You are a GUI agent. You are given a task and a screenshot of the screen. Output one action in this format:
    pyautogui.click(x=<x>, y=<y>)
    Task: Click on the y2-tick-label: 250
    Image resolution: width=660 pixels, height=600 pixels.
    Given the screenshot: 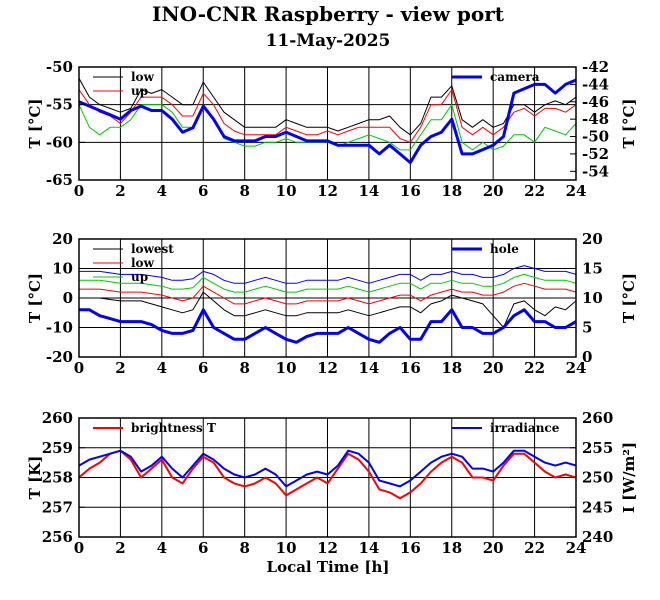 What is the action you would take?
    pyautogui.click(x=597, y=478)
    